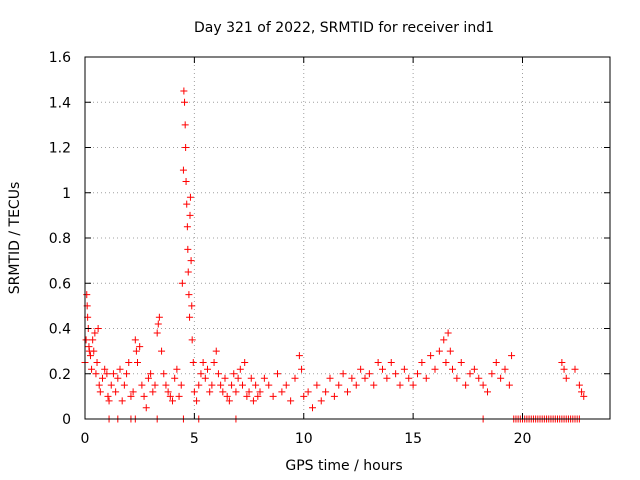 This screenshot has height=480, width=640. What do you see at coordinates (343, 466) in the screenshot?
I see `x-axis-label: GPS time / hours` at bounding box center [343, 466].